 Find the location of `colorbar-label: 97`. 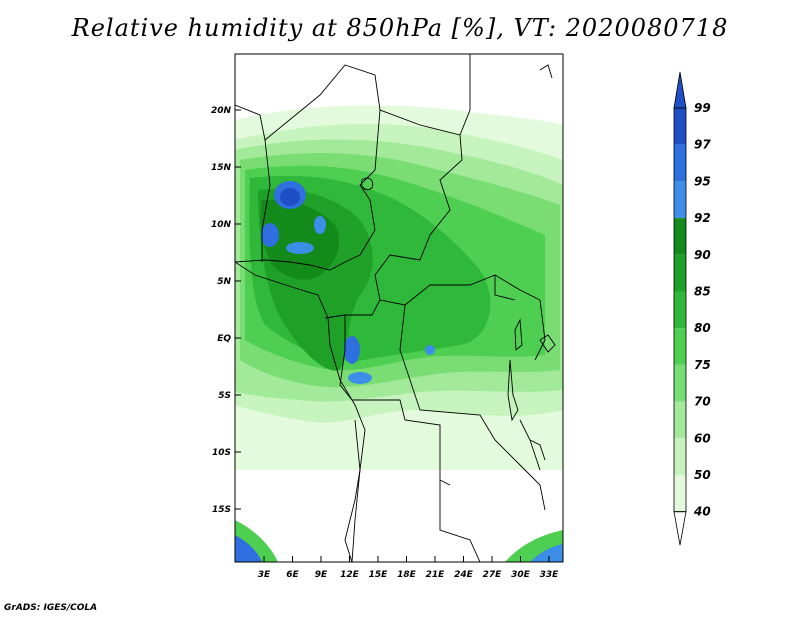

colorbar-label: 97 is located at coordinates (702, 145).